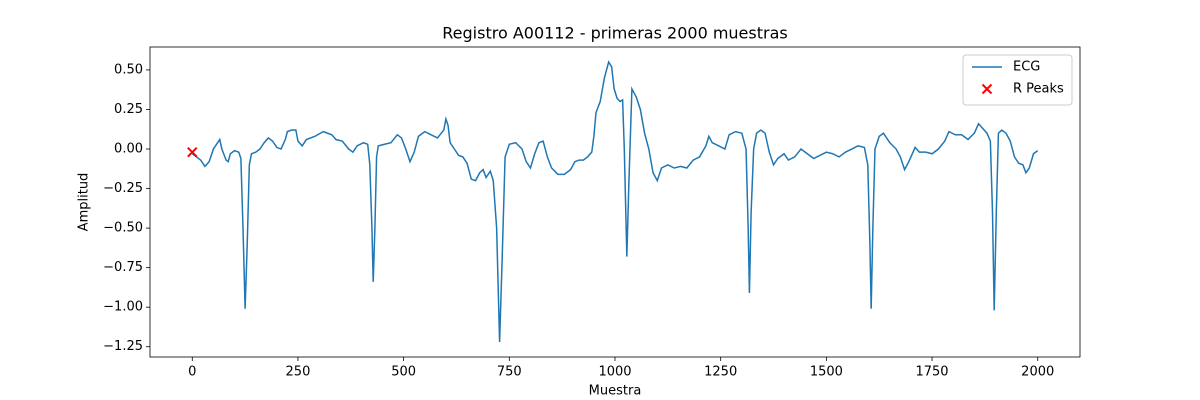 This screenshot has width=1200, height=400. What do you see at coordinates (123, 307) in the screenshot?
I see `y-tick-label: −1.00` at bounding box center [123, 307].